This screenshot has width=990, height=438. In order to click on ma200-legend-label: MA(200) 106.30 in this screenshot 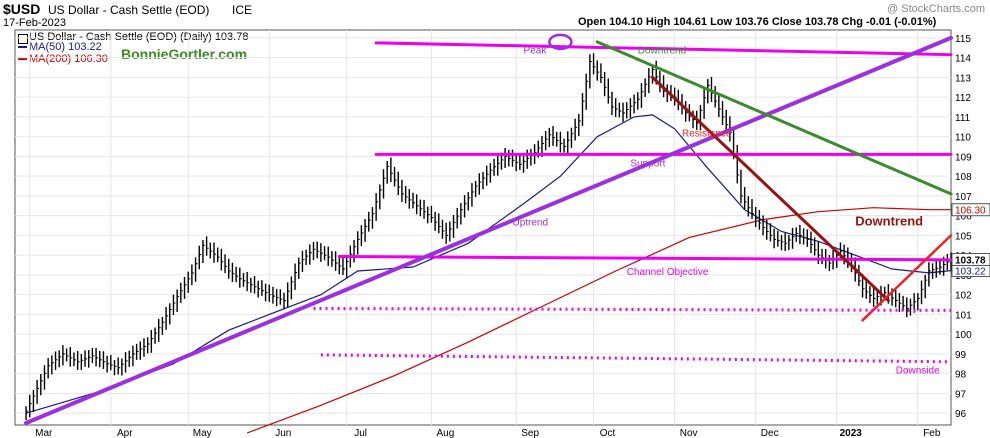, I will do `click(68, 59)`.